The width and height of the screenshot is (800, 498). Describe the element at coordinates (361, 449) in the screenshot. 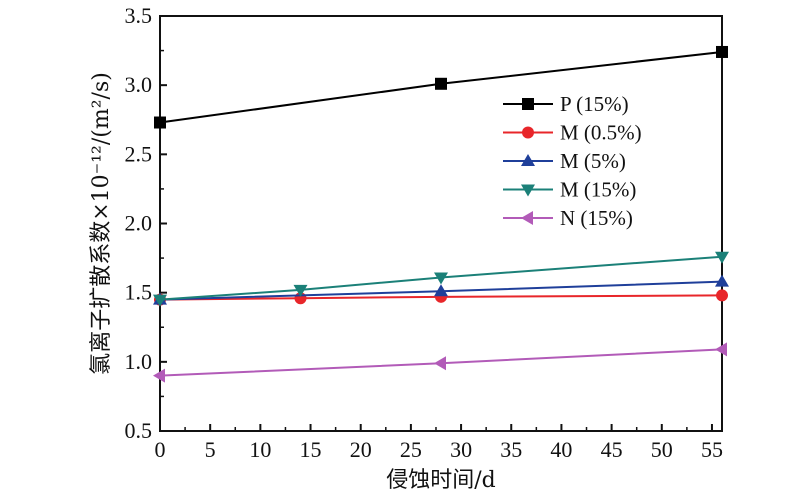

I see `x-tick-label: 20` at that location.